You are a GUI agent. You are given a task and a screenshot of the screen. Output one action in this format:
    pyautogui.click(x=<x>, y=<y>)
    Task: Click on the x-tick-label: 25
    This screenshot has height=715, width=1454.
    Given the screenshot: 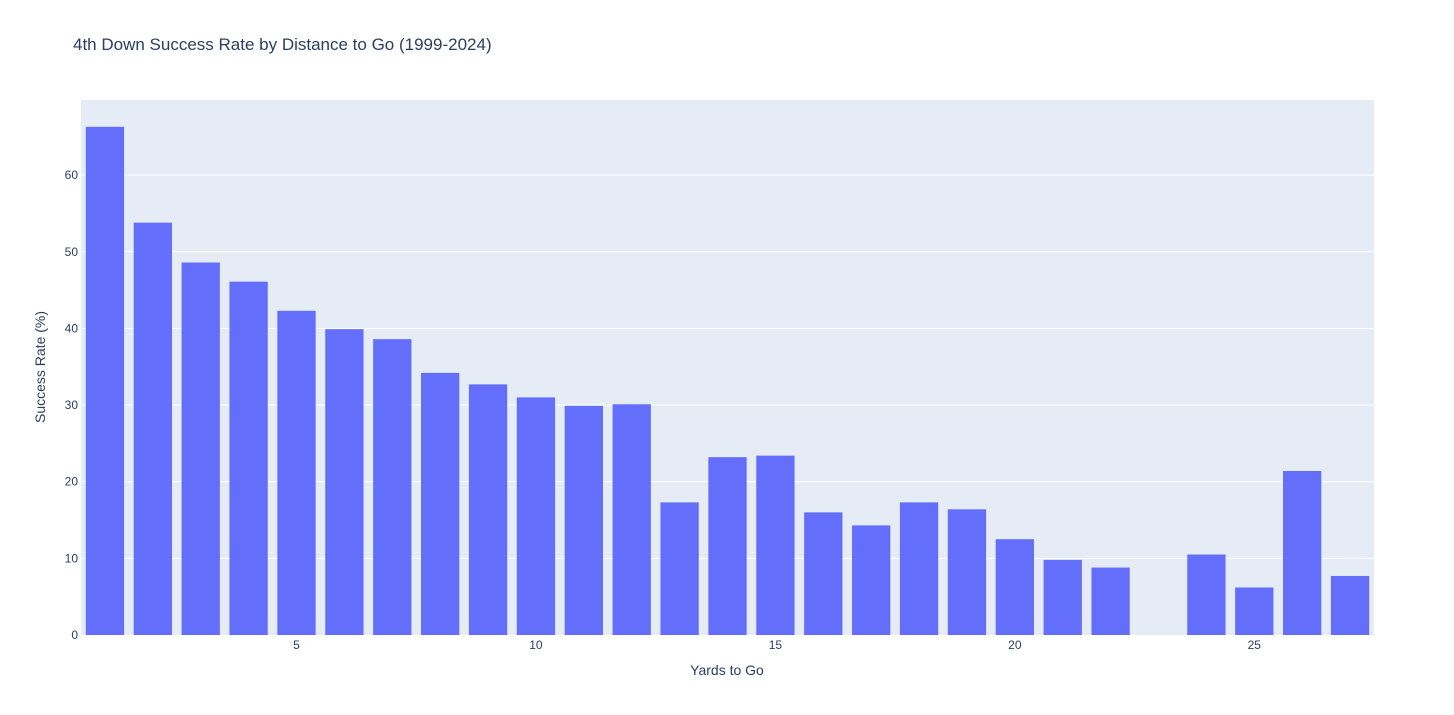 What is the action you would take?
    pyautogui.click(x=1255, y=645)
    